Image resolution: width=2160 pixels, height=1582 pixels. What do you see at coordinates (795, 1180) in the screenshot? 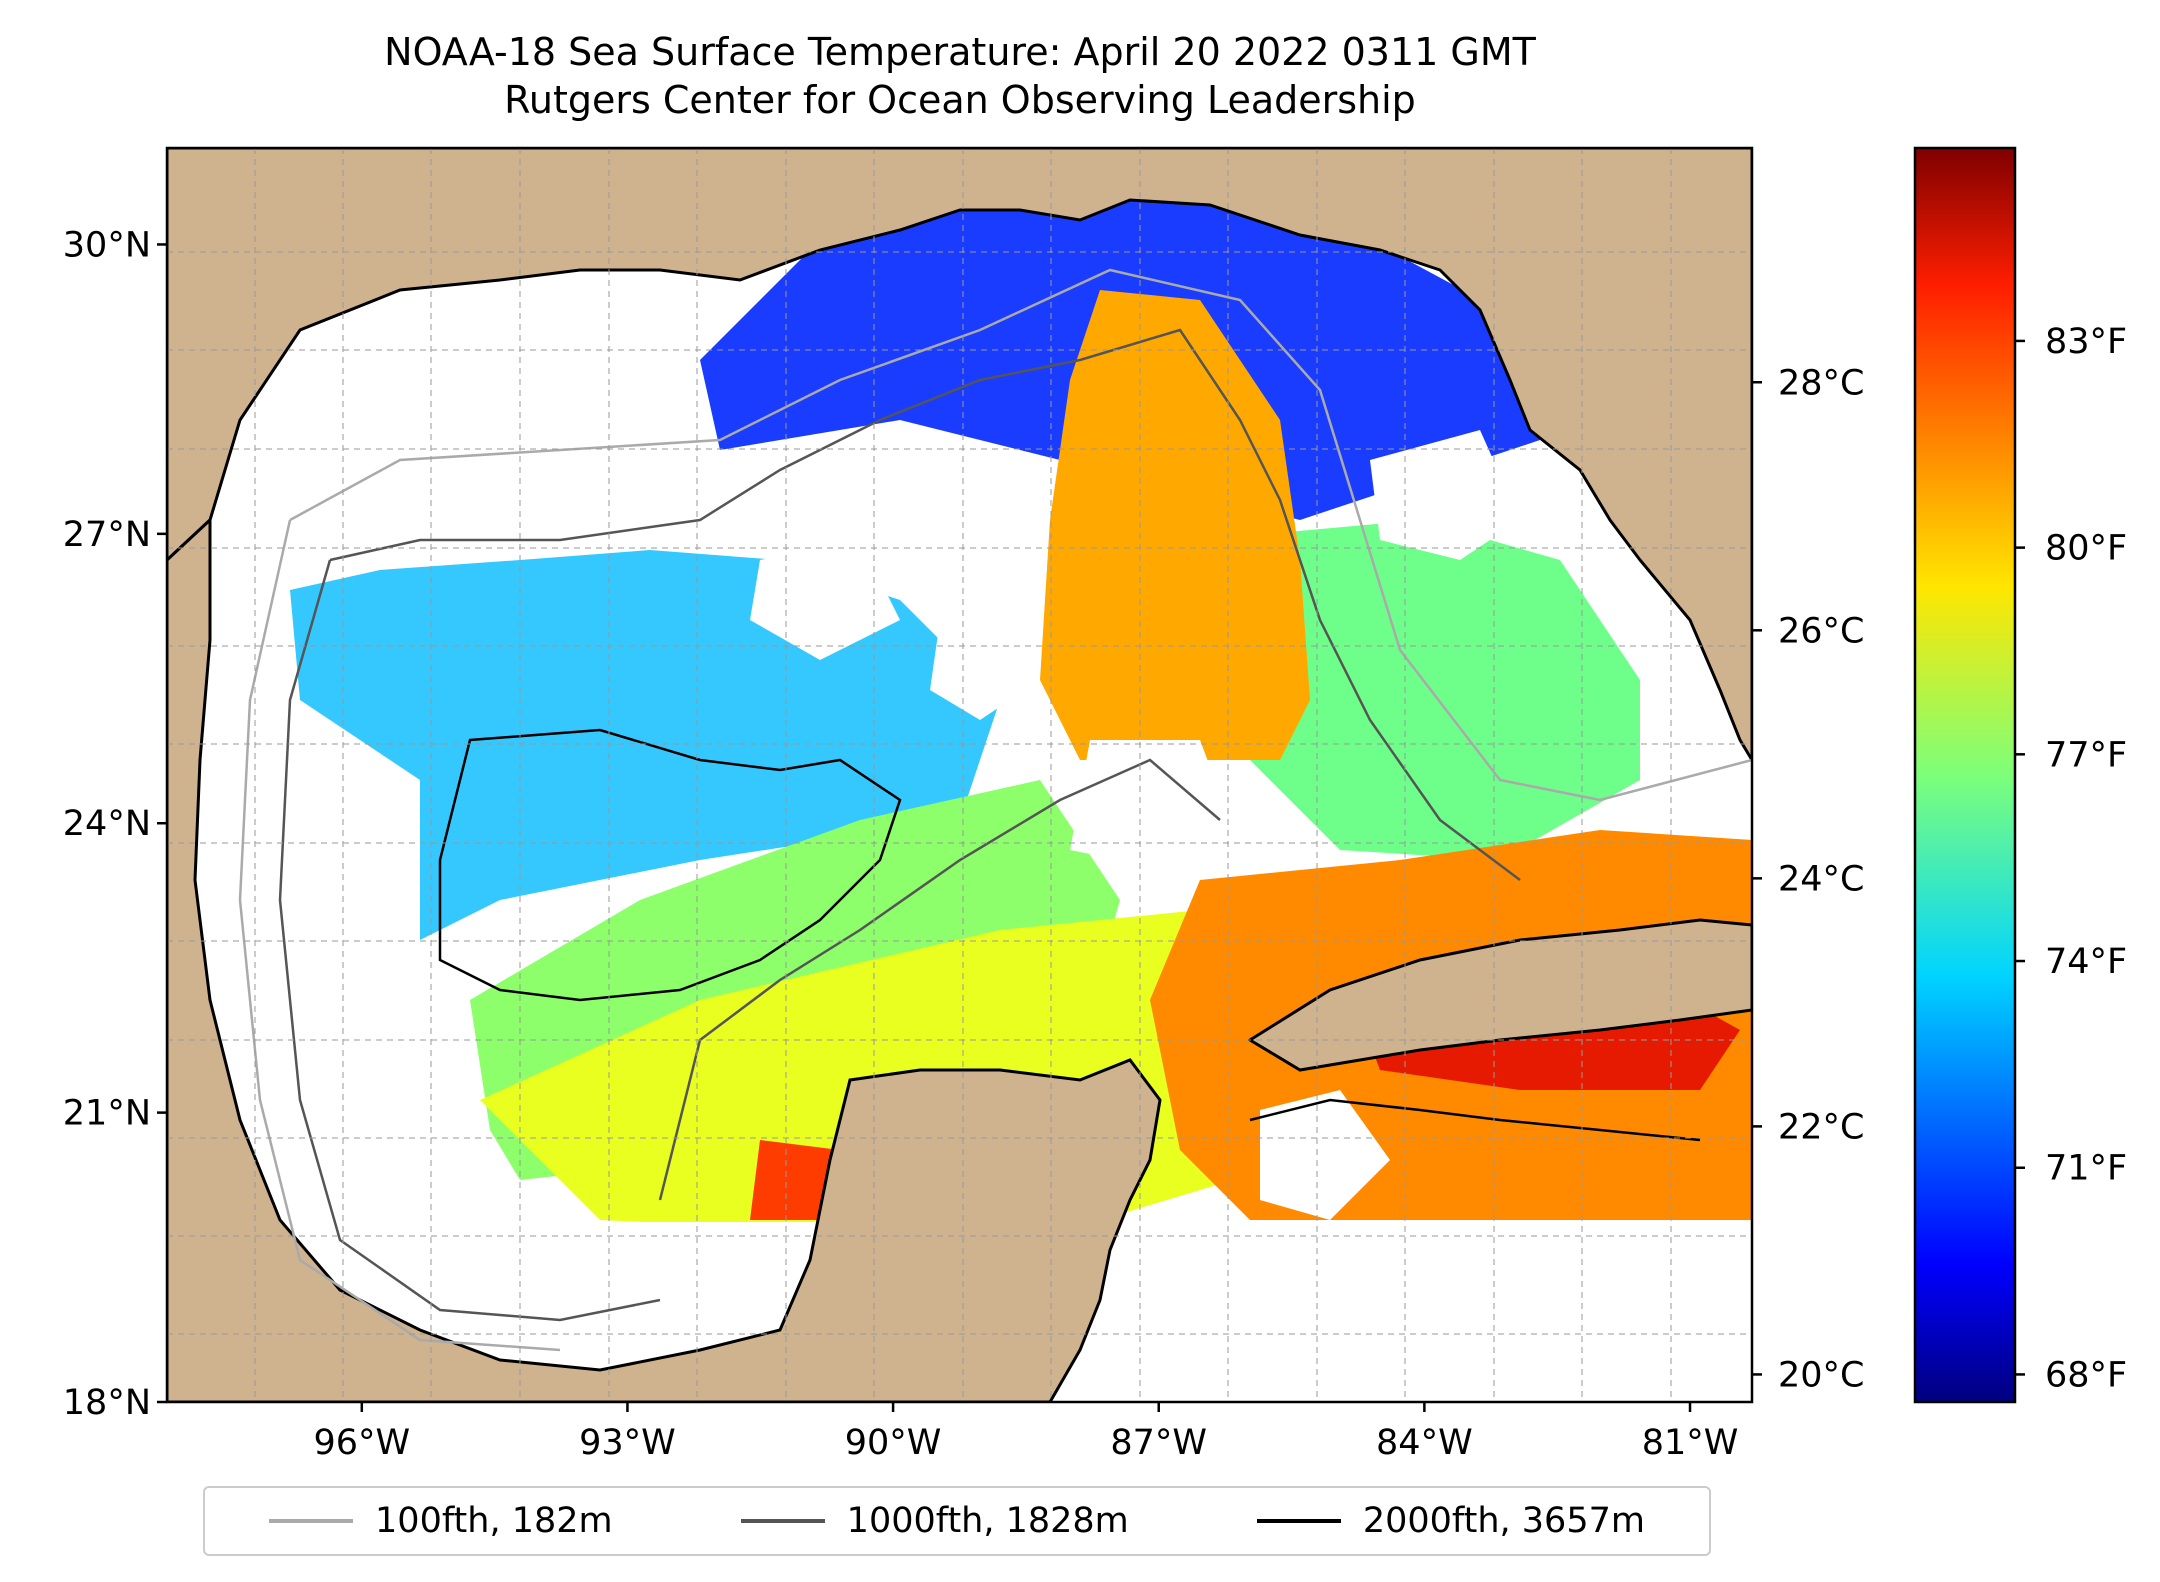
I see `sst-yucatan-warm` at bounding box center [795, 1180].